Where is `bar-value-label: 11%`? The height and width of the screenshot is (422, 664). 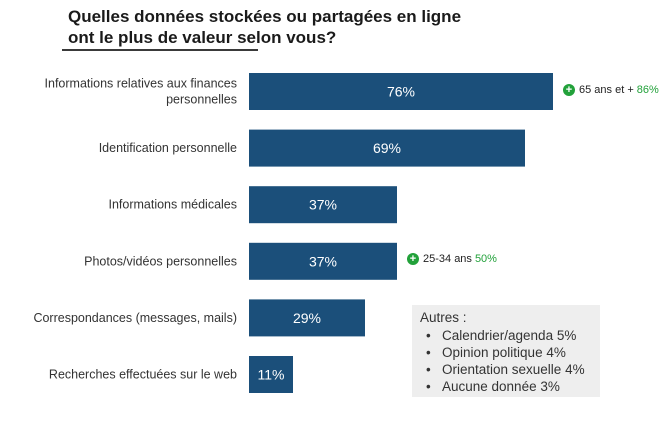 bar-value-label: 11% is located at coordinates (271, 375).